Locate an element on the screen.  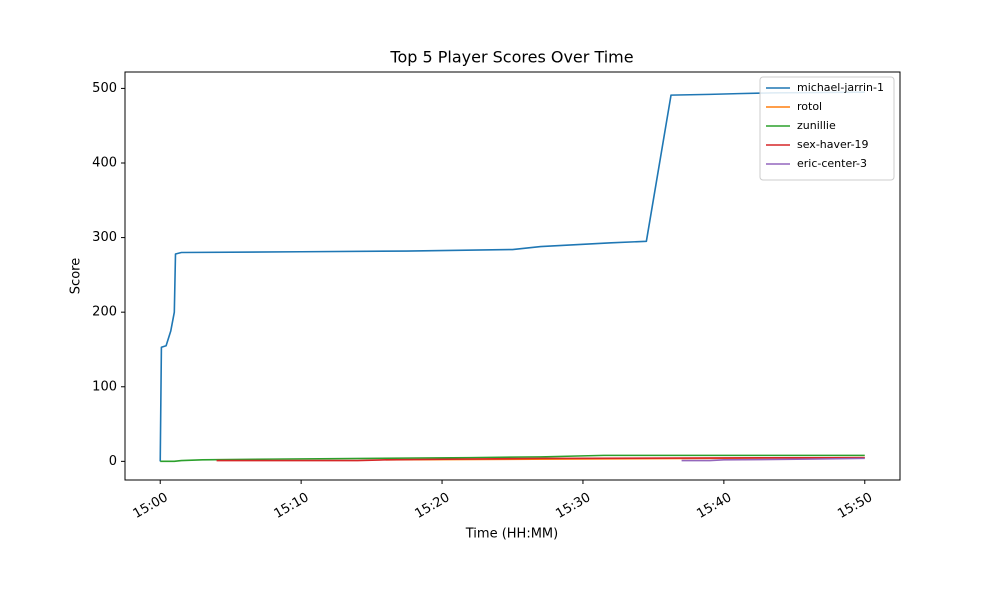
y-tick-label: 100 is located at coordinates (104, 386).